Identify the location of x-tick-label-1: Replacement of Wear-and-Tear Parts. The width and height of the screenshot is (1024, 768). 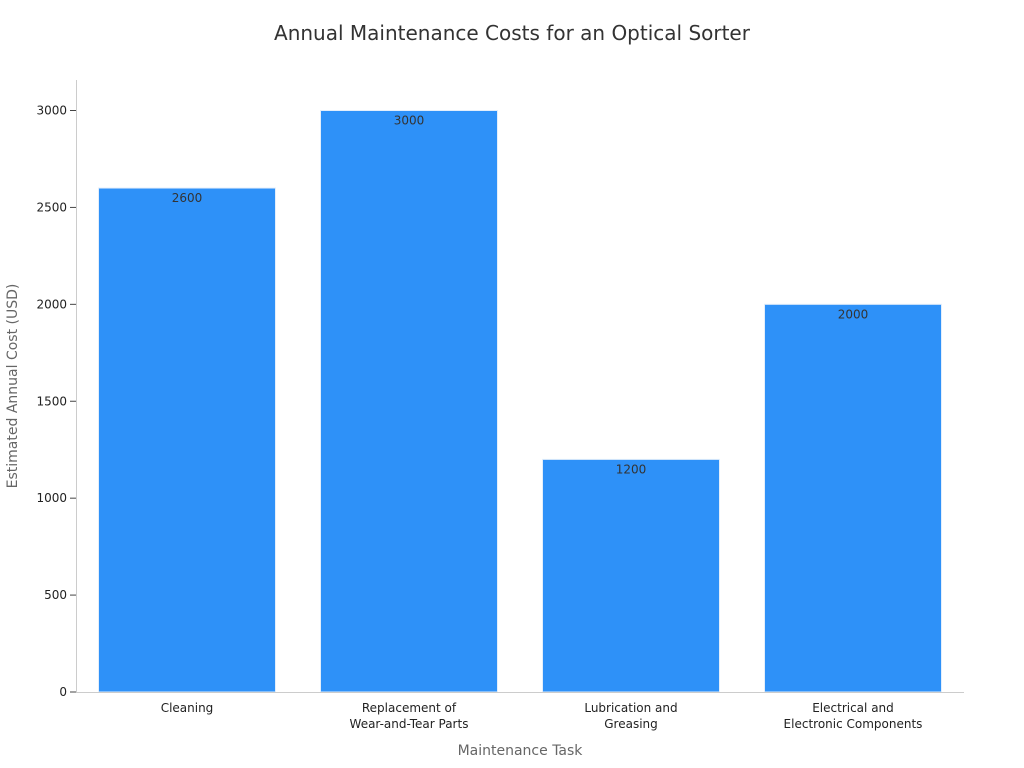
(409, 716).